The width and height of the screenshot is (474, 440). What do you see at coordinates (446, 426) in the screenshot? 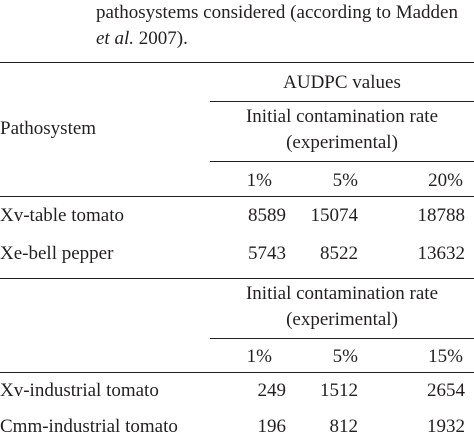
I see `table-cell: 1932` at bounding box center [446, 426].